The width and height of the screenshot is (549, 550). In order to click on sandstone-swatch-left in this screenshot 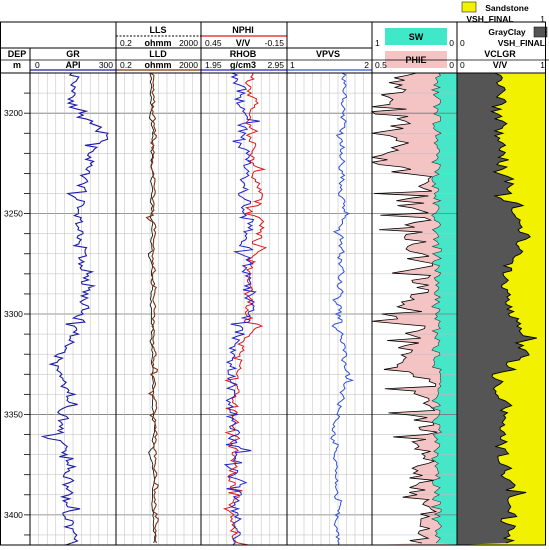, I will do `click(469, 7)`.